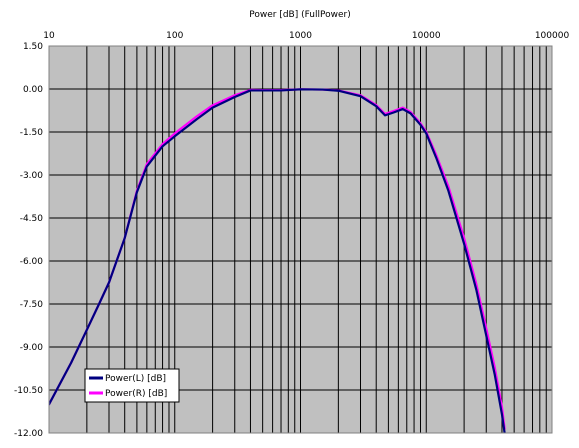 This screenshot has width=579, height=448. I want to click on x-tick-label: 100, so click(174, 36).